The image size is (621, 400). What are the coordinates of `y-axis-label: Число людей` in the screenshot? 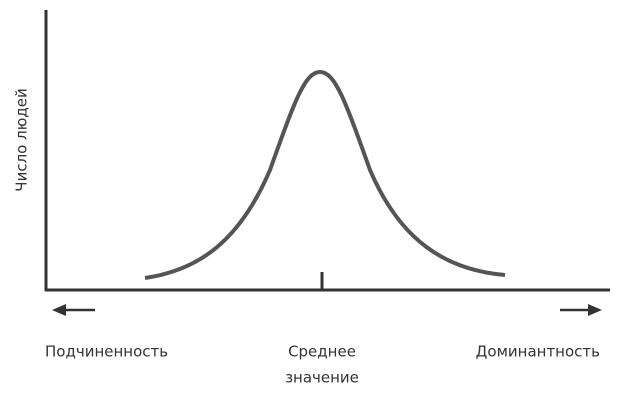 It's located at (22, 139).